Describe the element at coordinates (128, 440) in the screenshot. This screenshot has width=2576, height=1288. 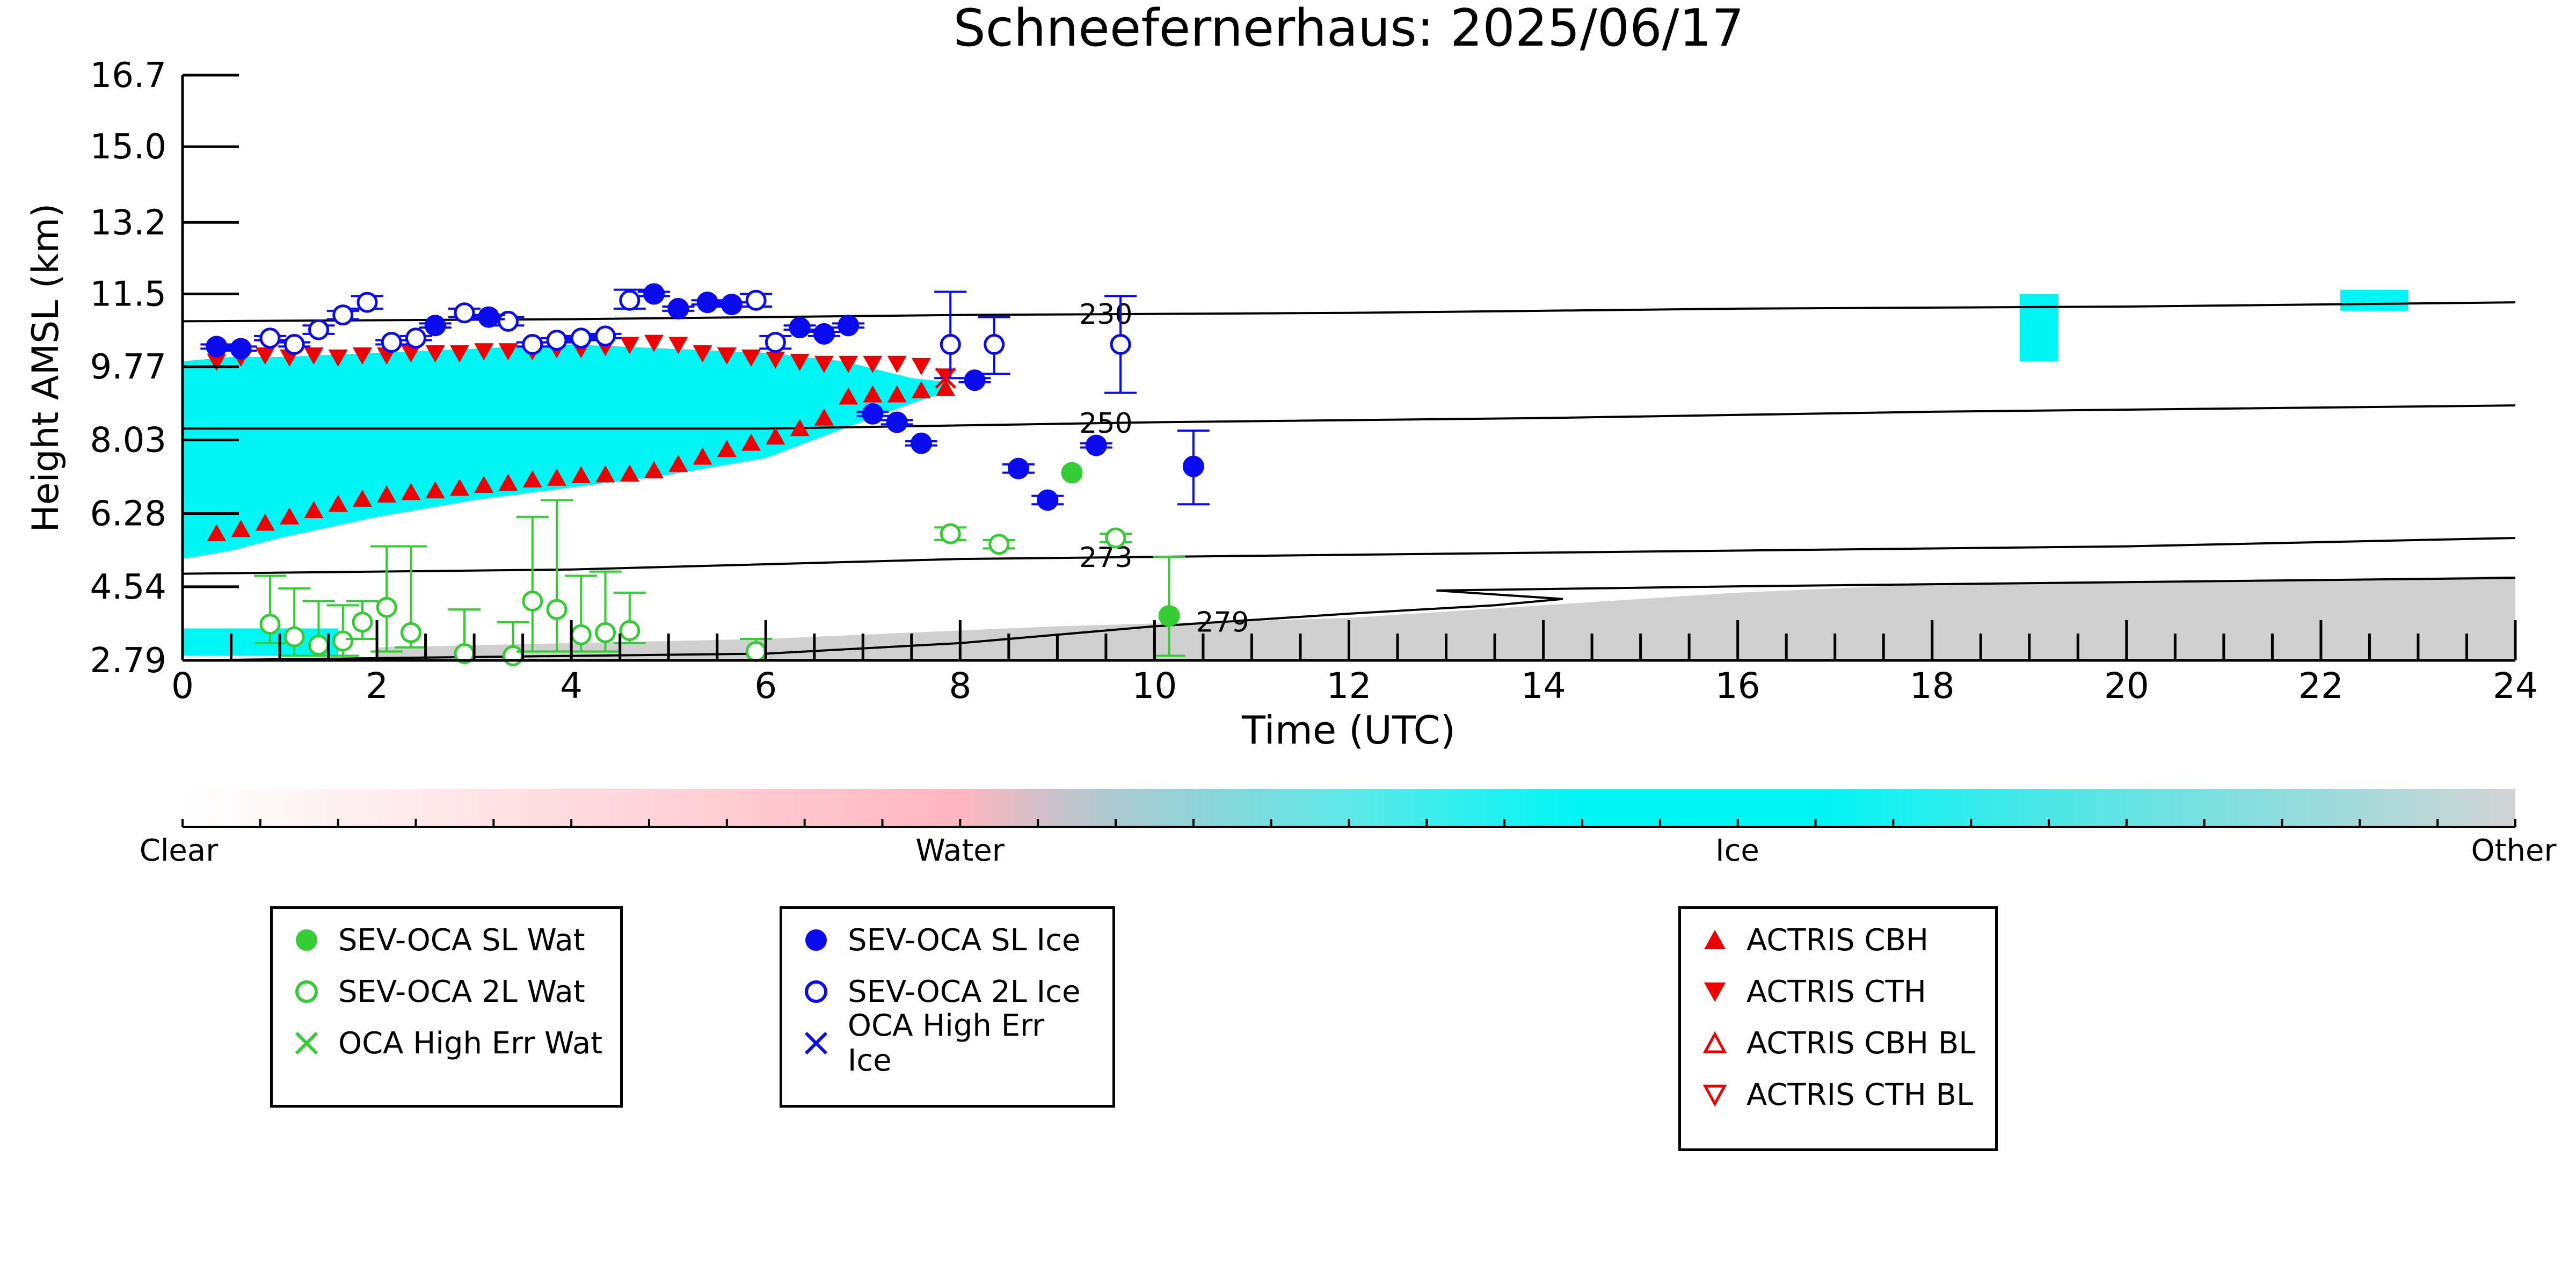
I see `y-tick-label: 8.03` at that location.